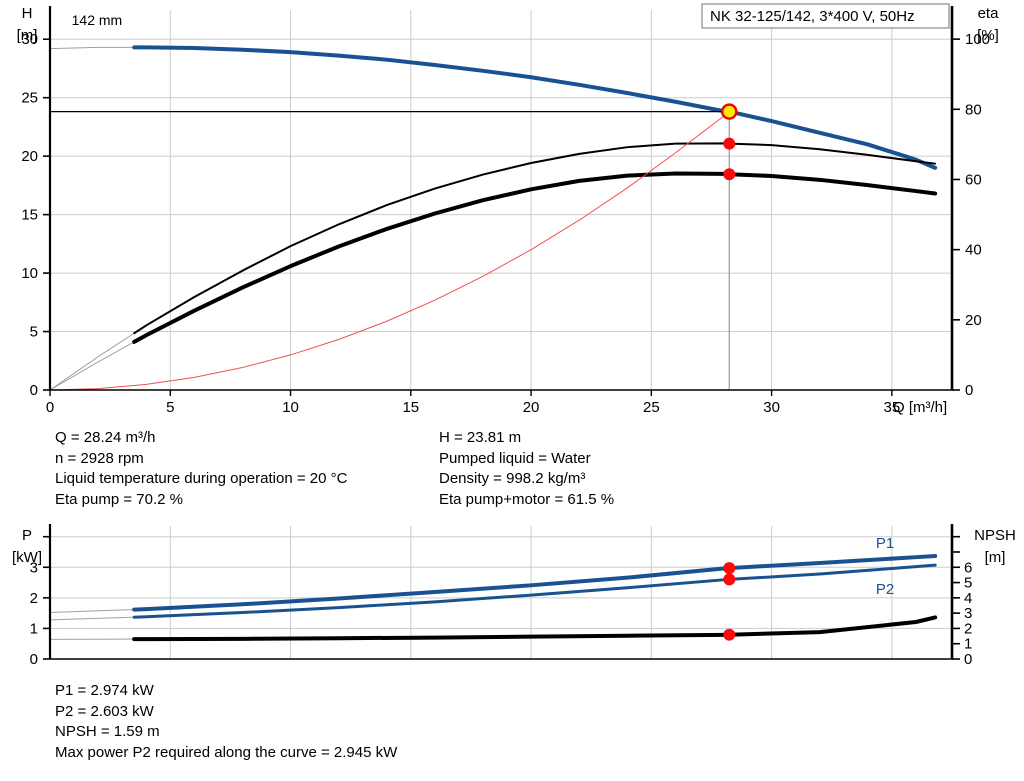 The height and width of the screenshot is (781, 1024). I want to click on y-tick-label: 2, so click(34, 598).